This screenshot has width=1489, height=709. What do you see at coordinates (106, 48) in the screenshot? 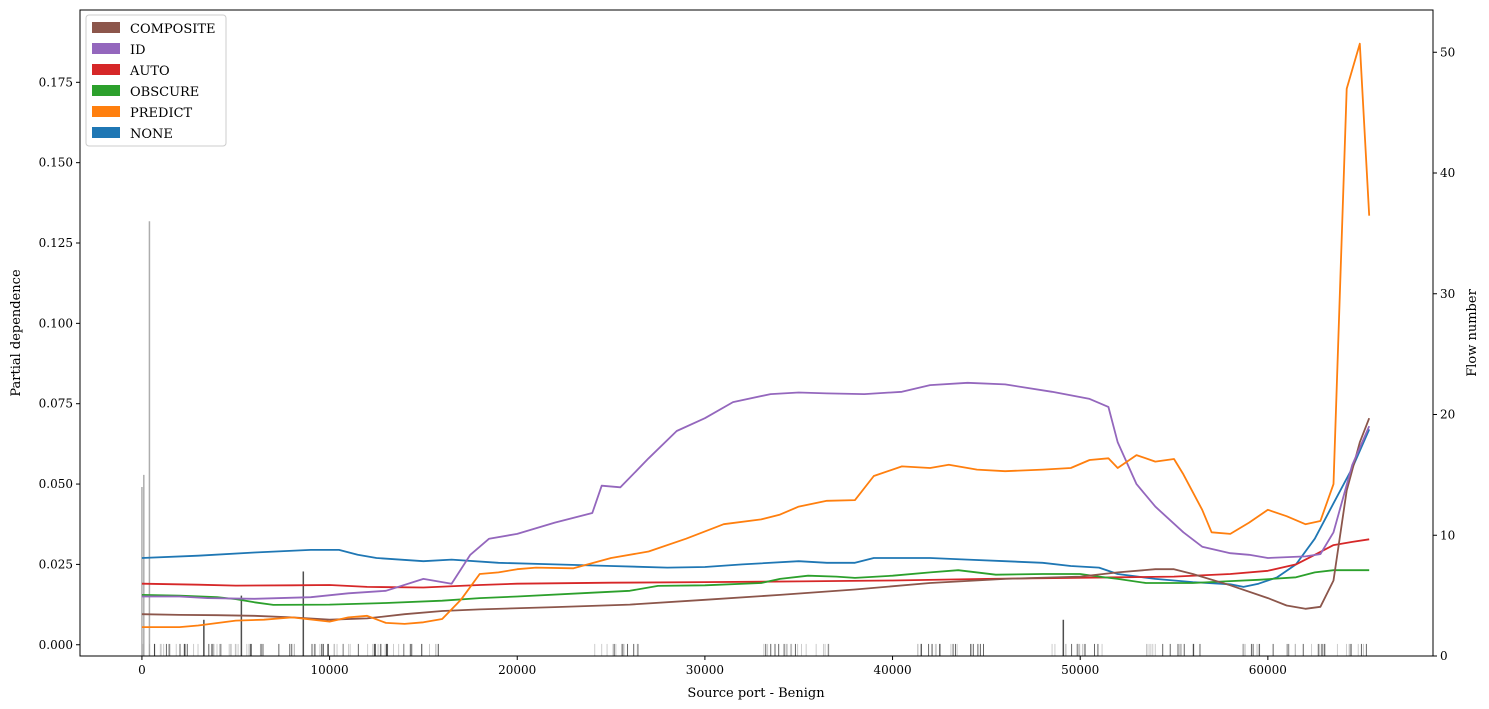
I see `legend-swatch-id` at bounding box center [106, 48].